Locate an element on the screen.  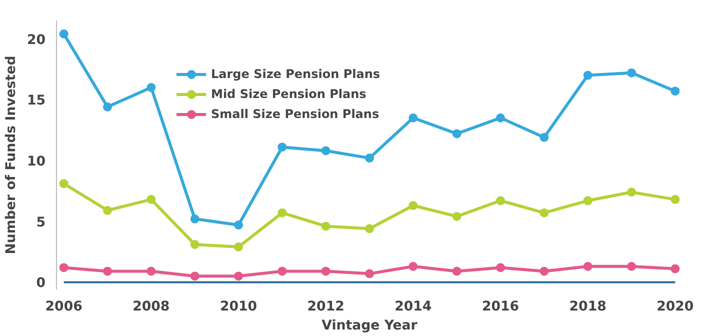
x-tick-label: 2016 is located at coordinates (501, 307).